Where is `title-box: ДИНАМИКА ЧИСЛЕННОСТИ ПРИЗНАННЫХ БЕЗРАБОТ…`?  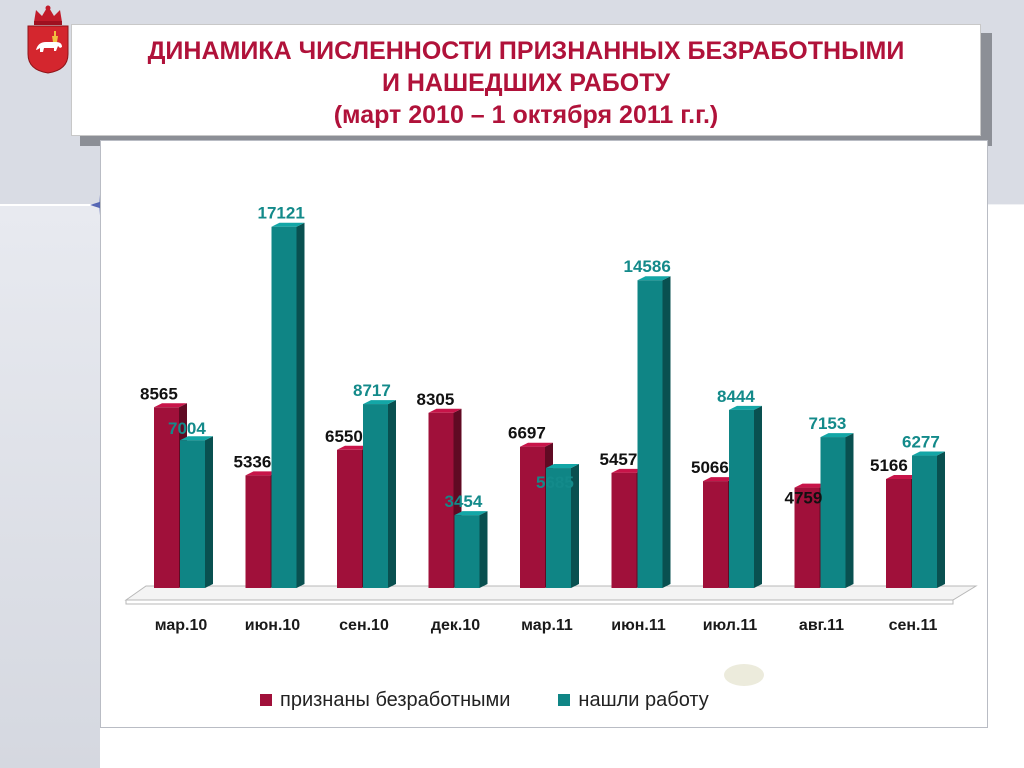
title-box: ДИНАМИКА ЧИСЛЕННОСТИ ПРИЗНАННЫХ БЕЗРАБОТ… is located at coordinates (526, 80).